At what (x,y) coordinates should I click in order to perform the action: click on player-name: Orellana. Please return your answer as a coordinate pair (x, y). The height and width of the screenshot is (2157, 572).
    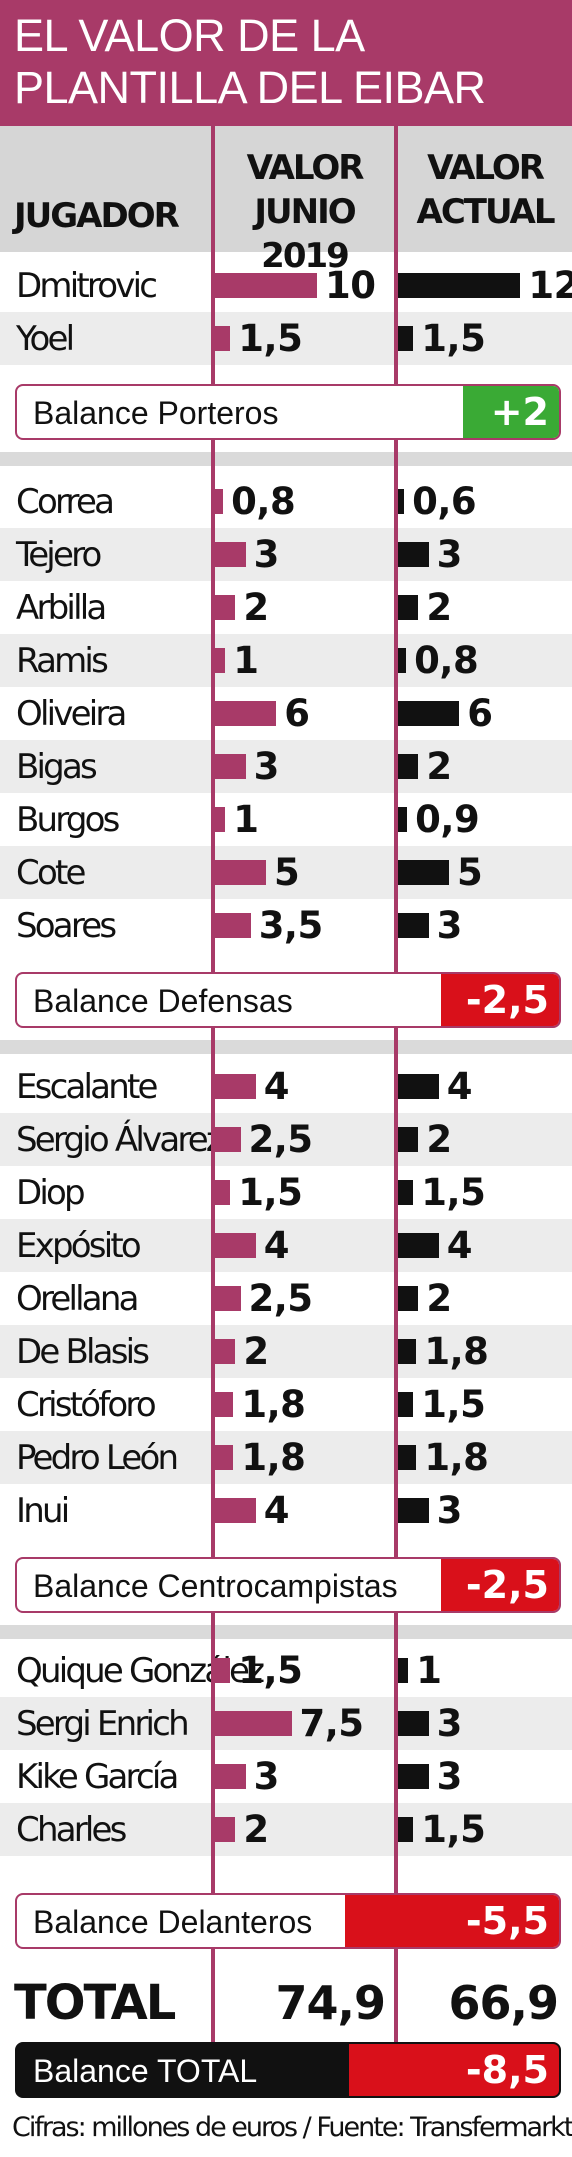
    Looking at the image, I should click on (77, 1299).